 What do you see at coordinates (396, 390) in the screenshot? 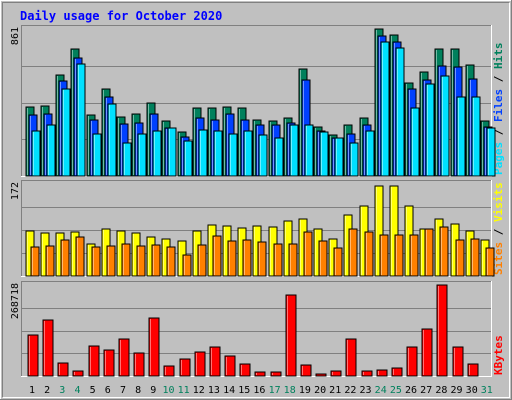
I see `day-label-25: 25` at bounding box center [396, 390].